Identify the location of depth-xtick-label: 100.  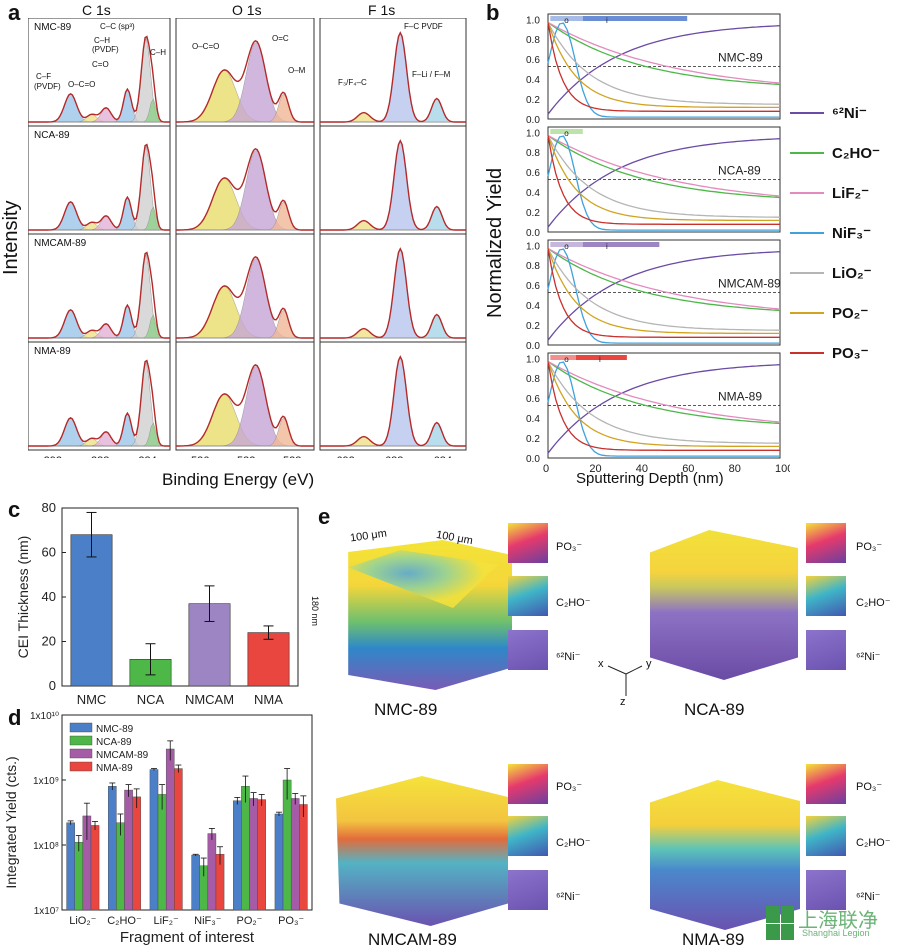
(782, 469).